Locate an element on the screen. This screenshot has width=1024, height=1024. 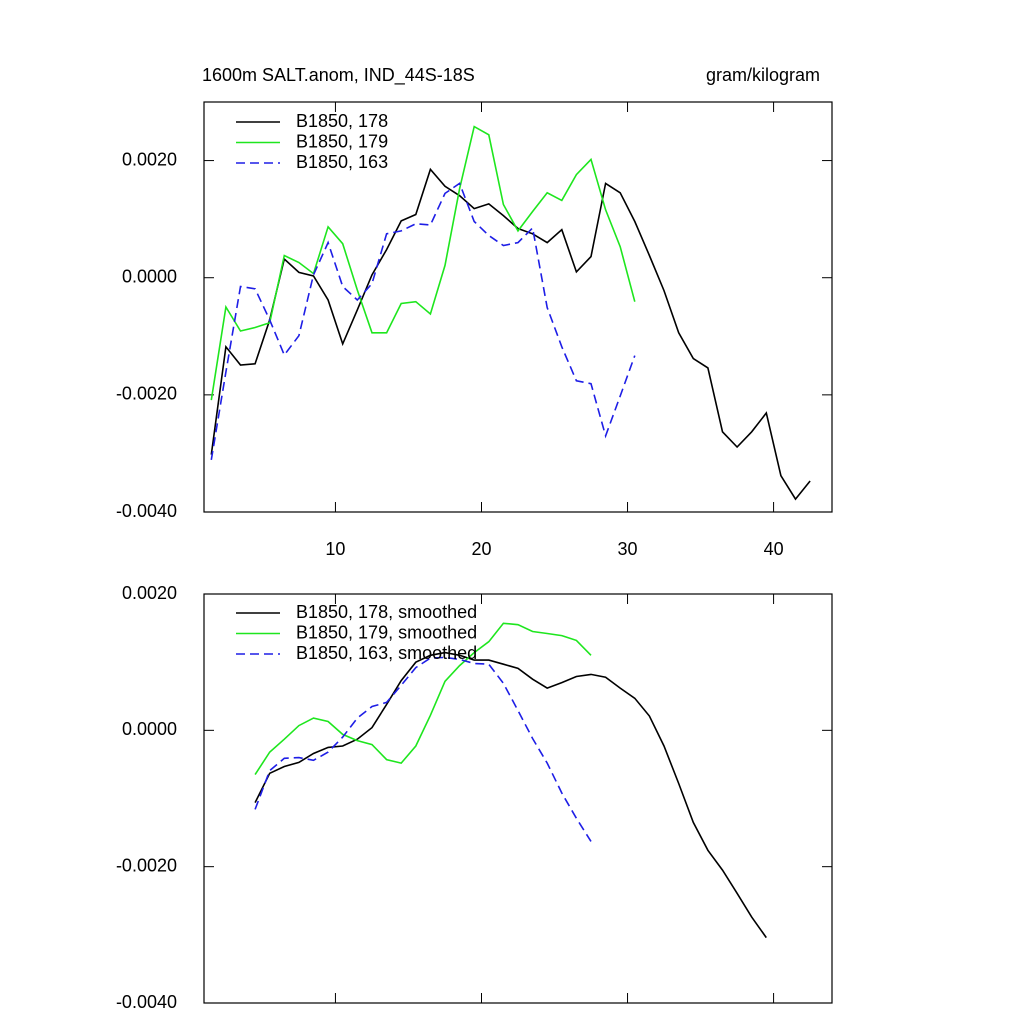
units-label: gram/kilogram is located at coordinates (763, 75).